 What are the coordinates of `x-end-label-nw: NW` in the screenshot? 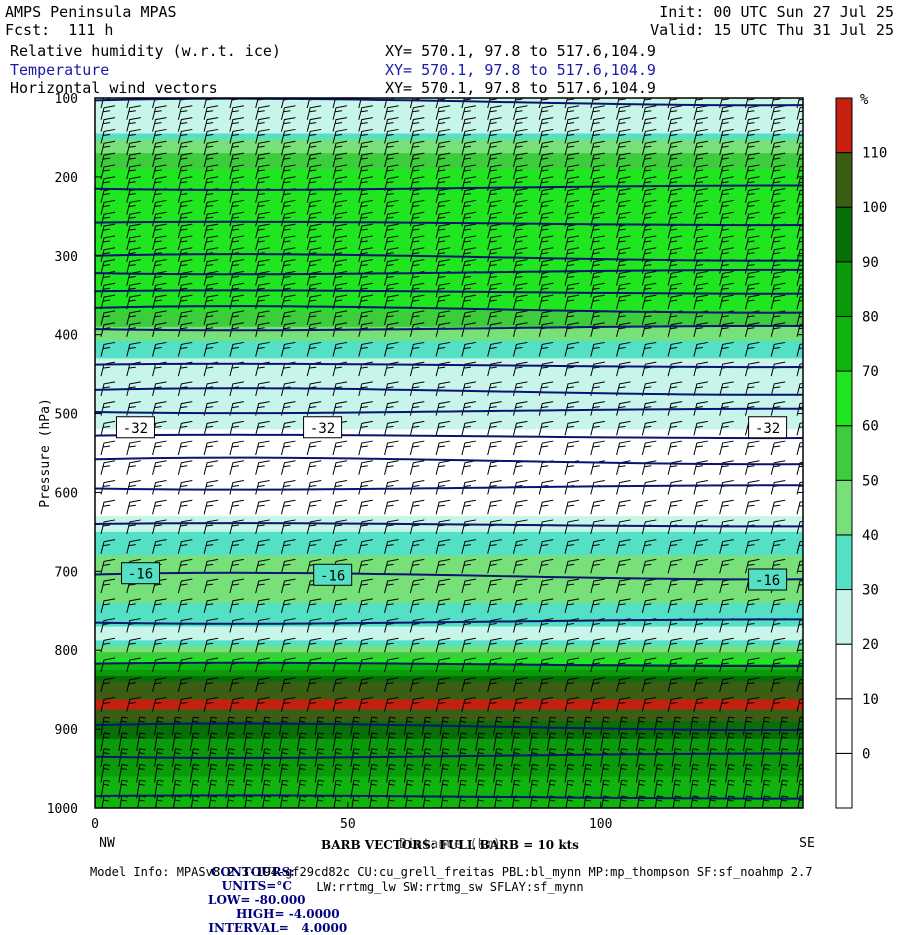 It's located at (107, 843).